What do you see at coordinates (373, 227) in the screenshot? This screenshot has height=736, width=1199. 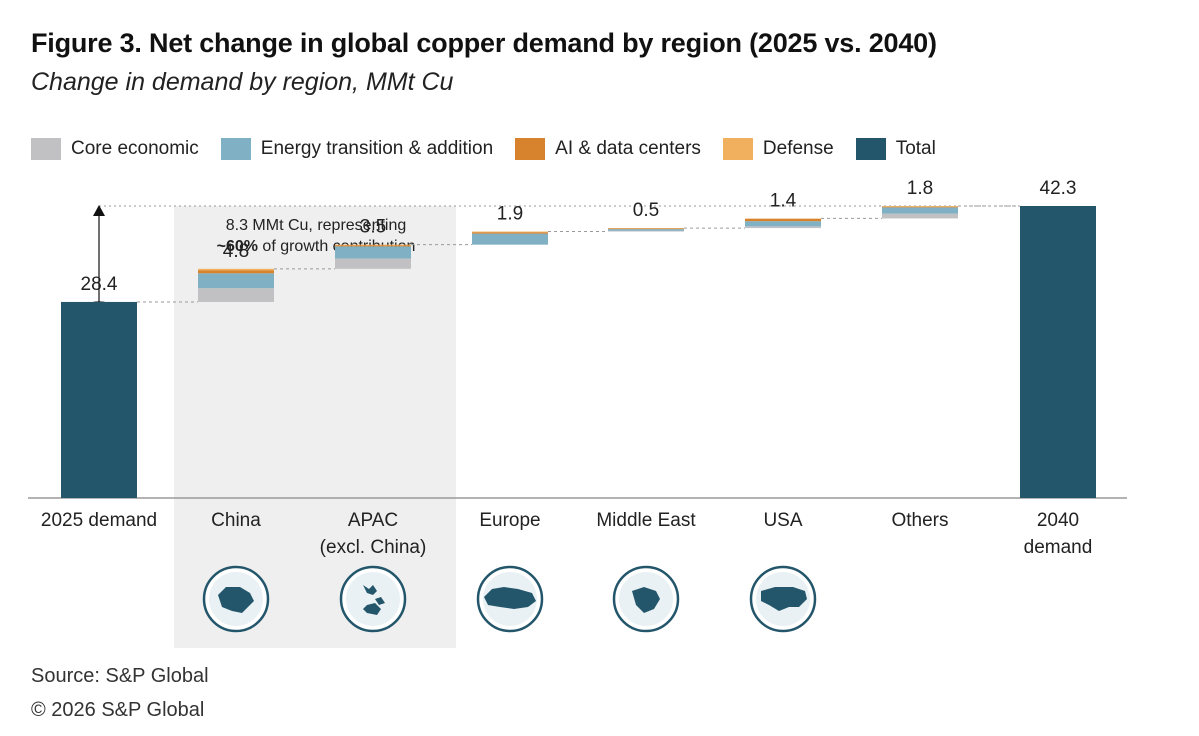 I see `value-label: 3.5` at bounding box center [373, 227].